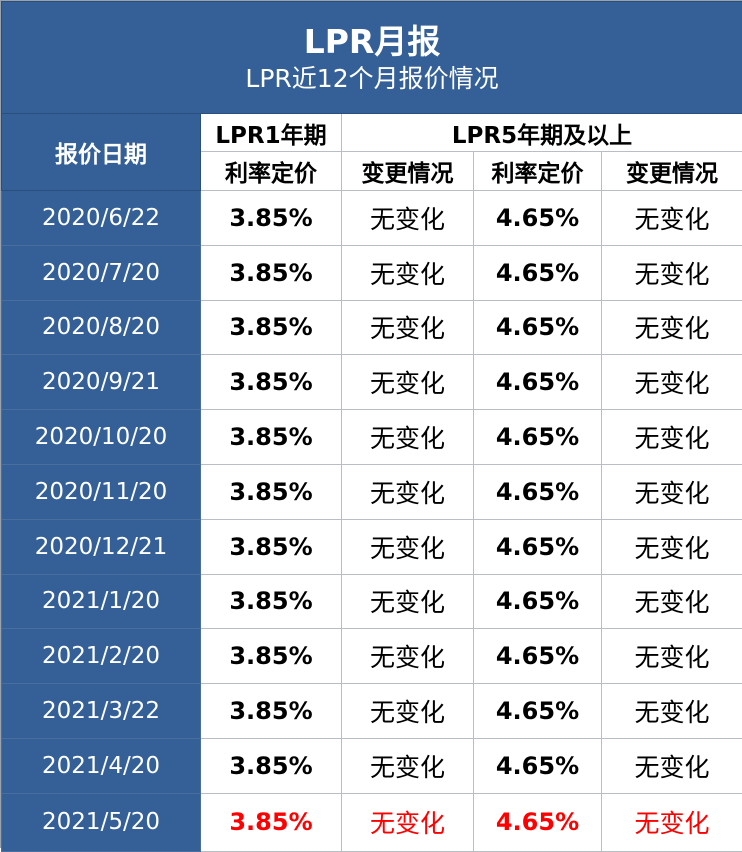 Image resolution: width=742 pixels, height=852 pixels. I want to click on lpr5-group-header: LPR5年期及以上, so click(542, 133).